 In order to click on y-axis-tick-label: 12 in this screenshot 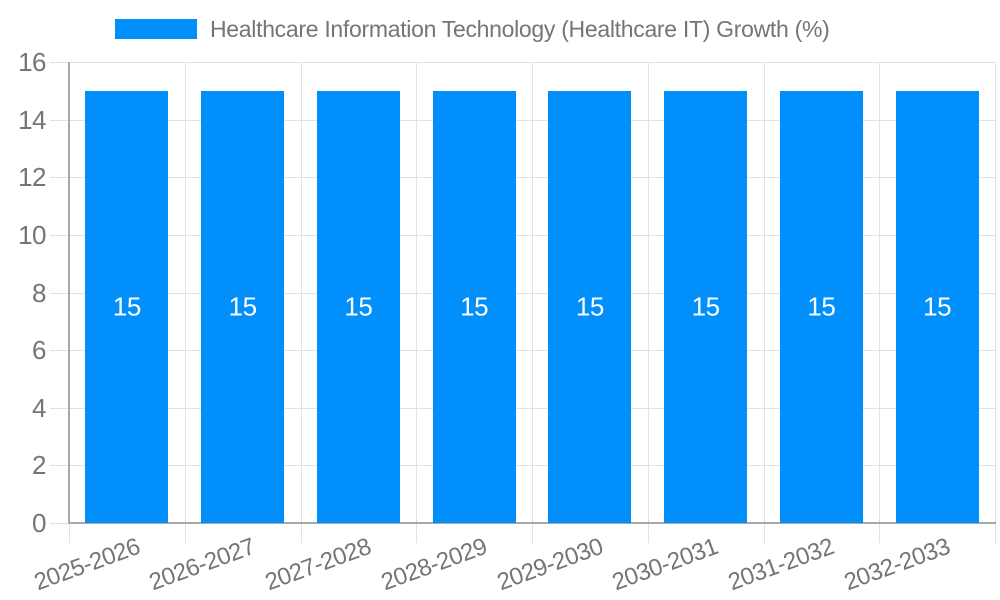, I will do `click(32, 177)`.